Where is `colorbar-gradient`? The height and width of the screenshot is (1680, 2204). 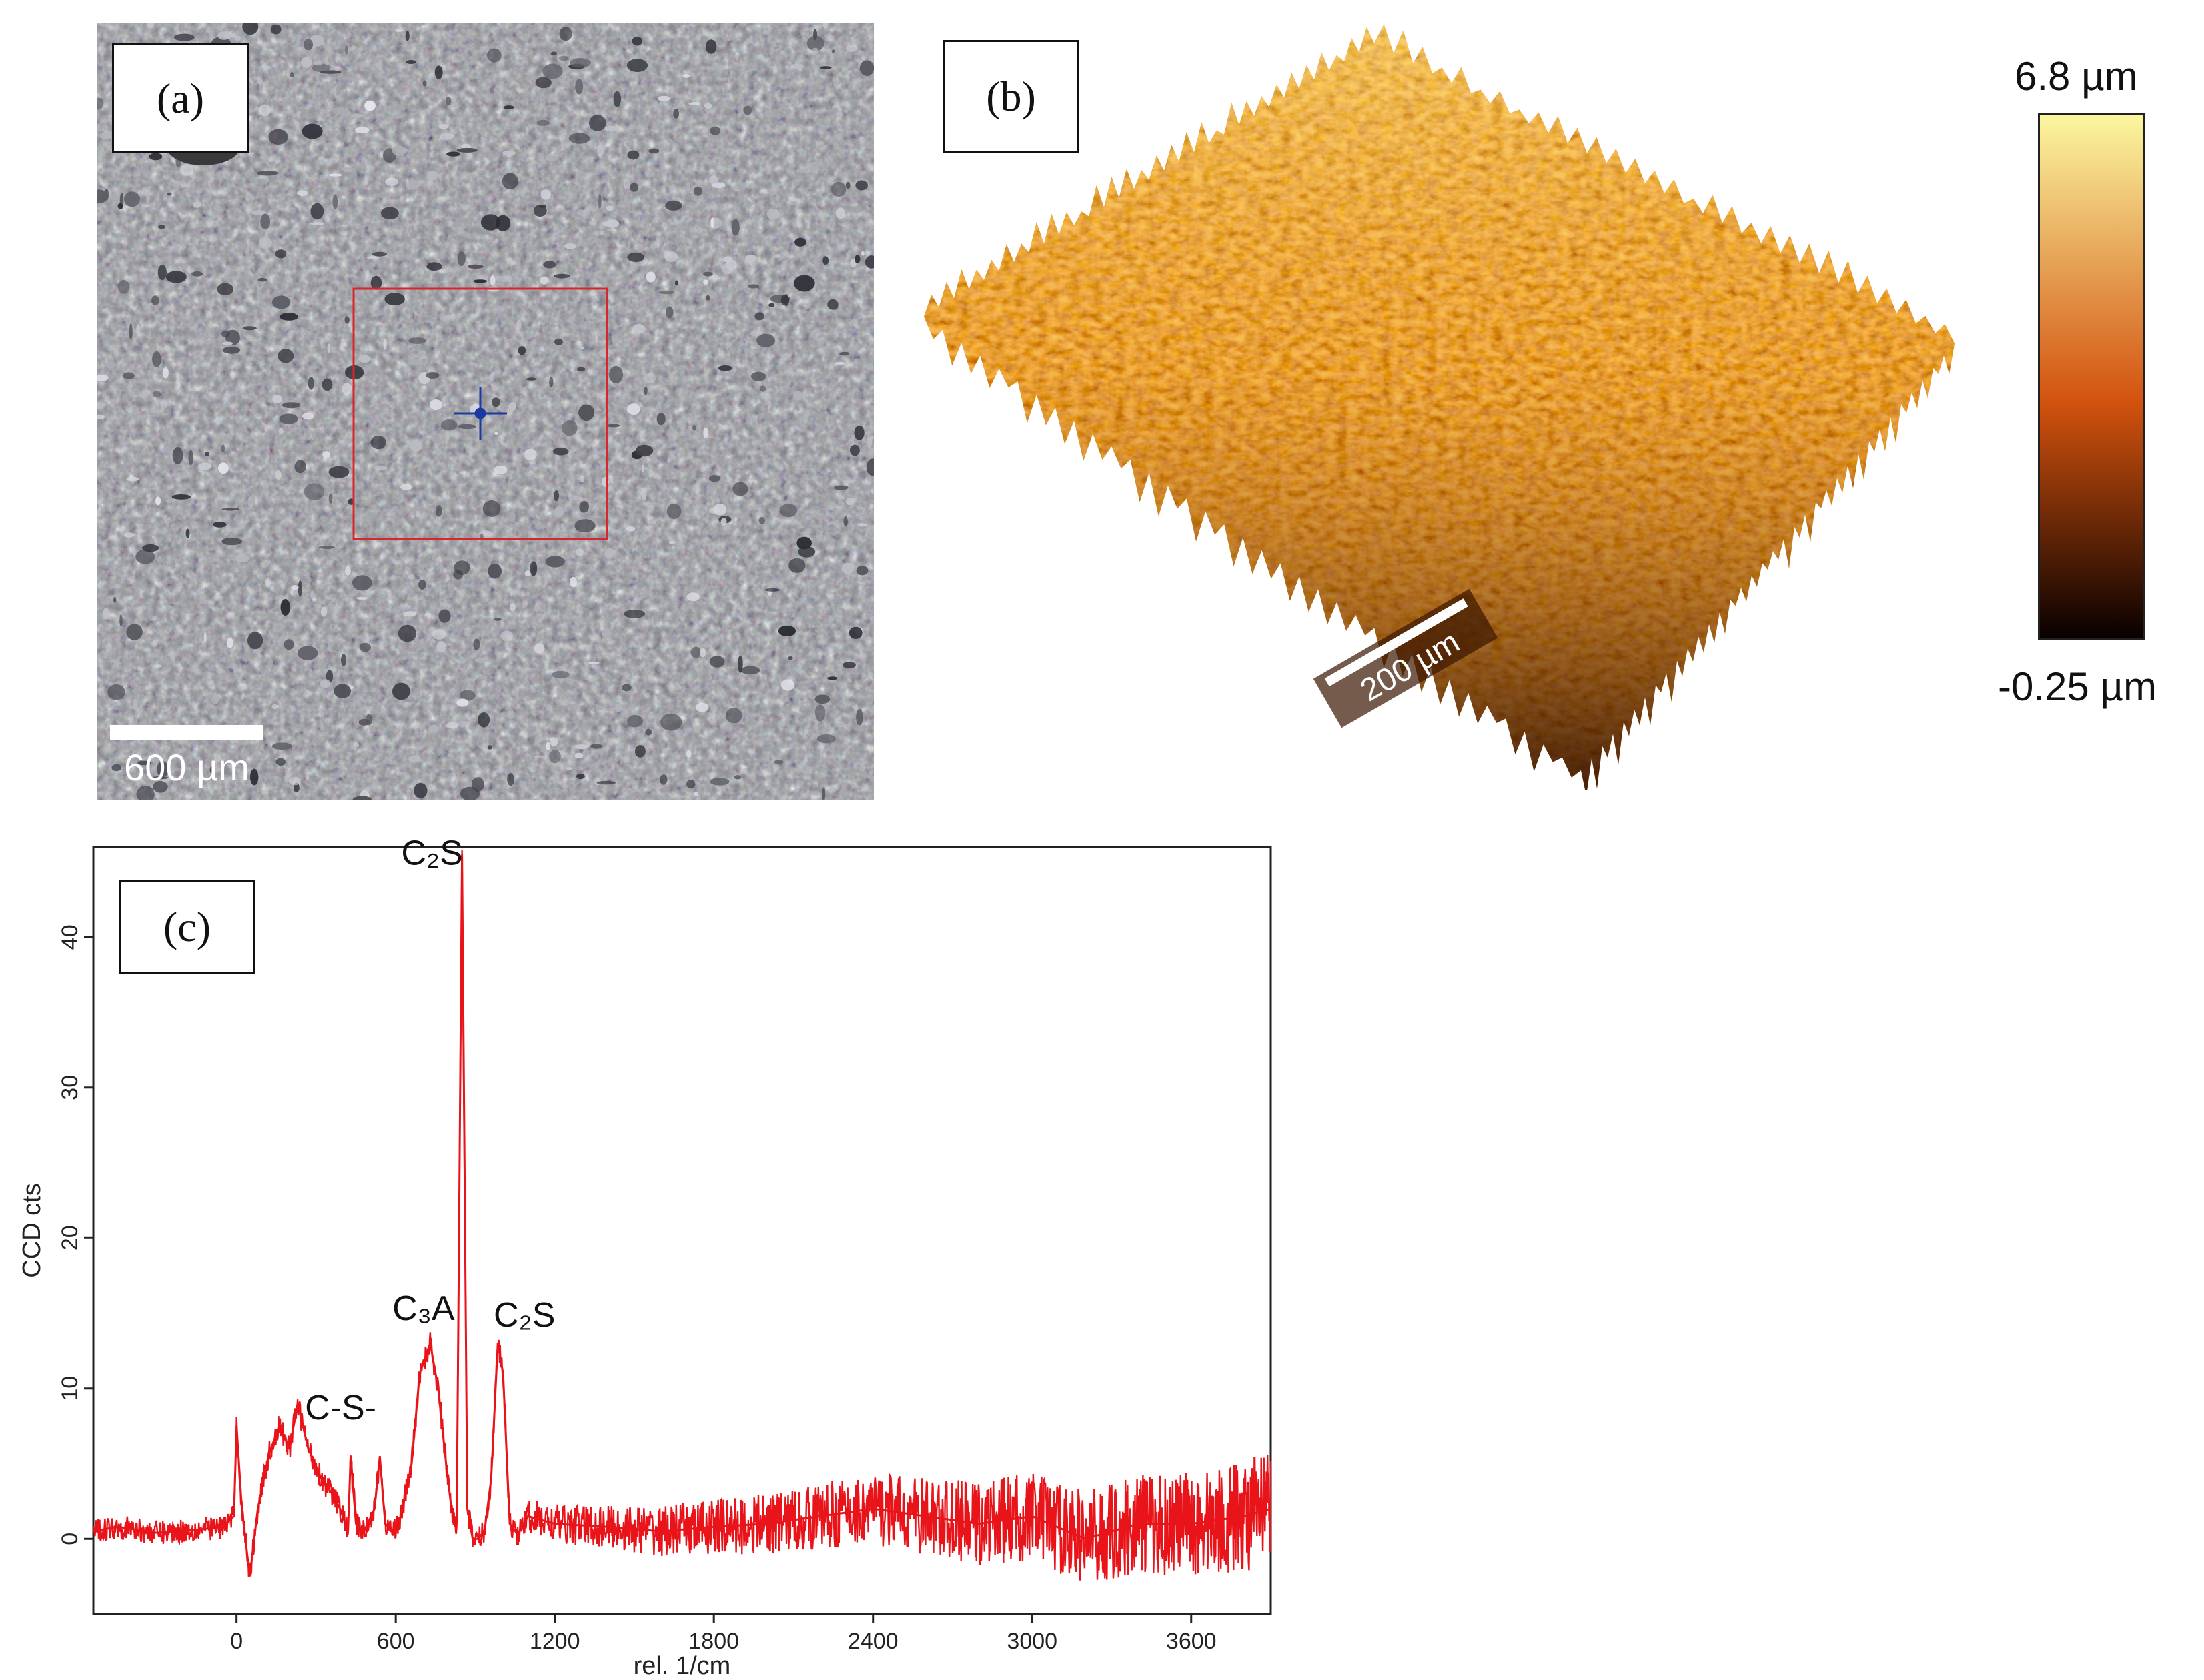
colorbar-gradient is located at coordinates (2091, 376).